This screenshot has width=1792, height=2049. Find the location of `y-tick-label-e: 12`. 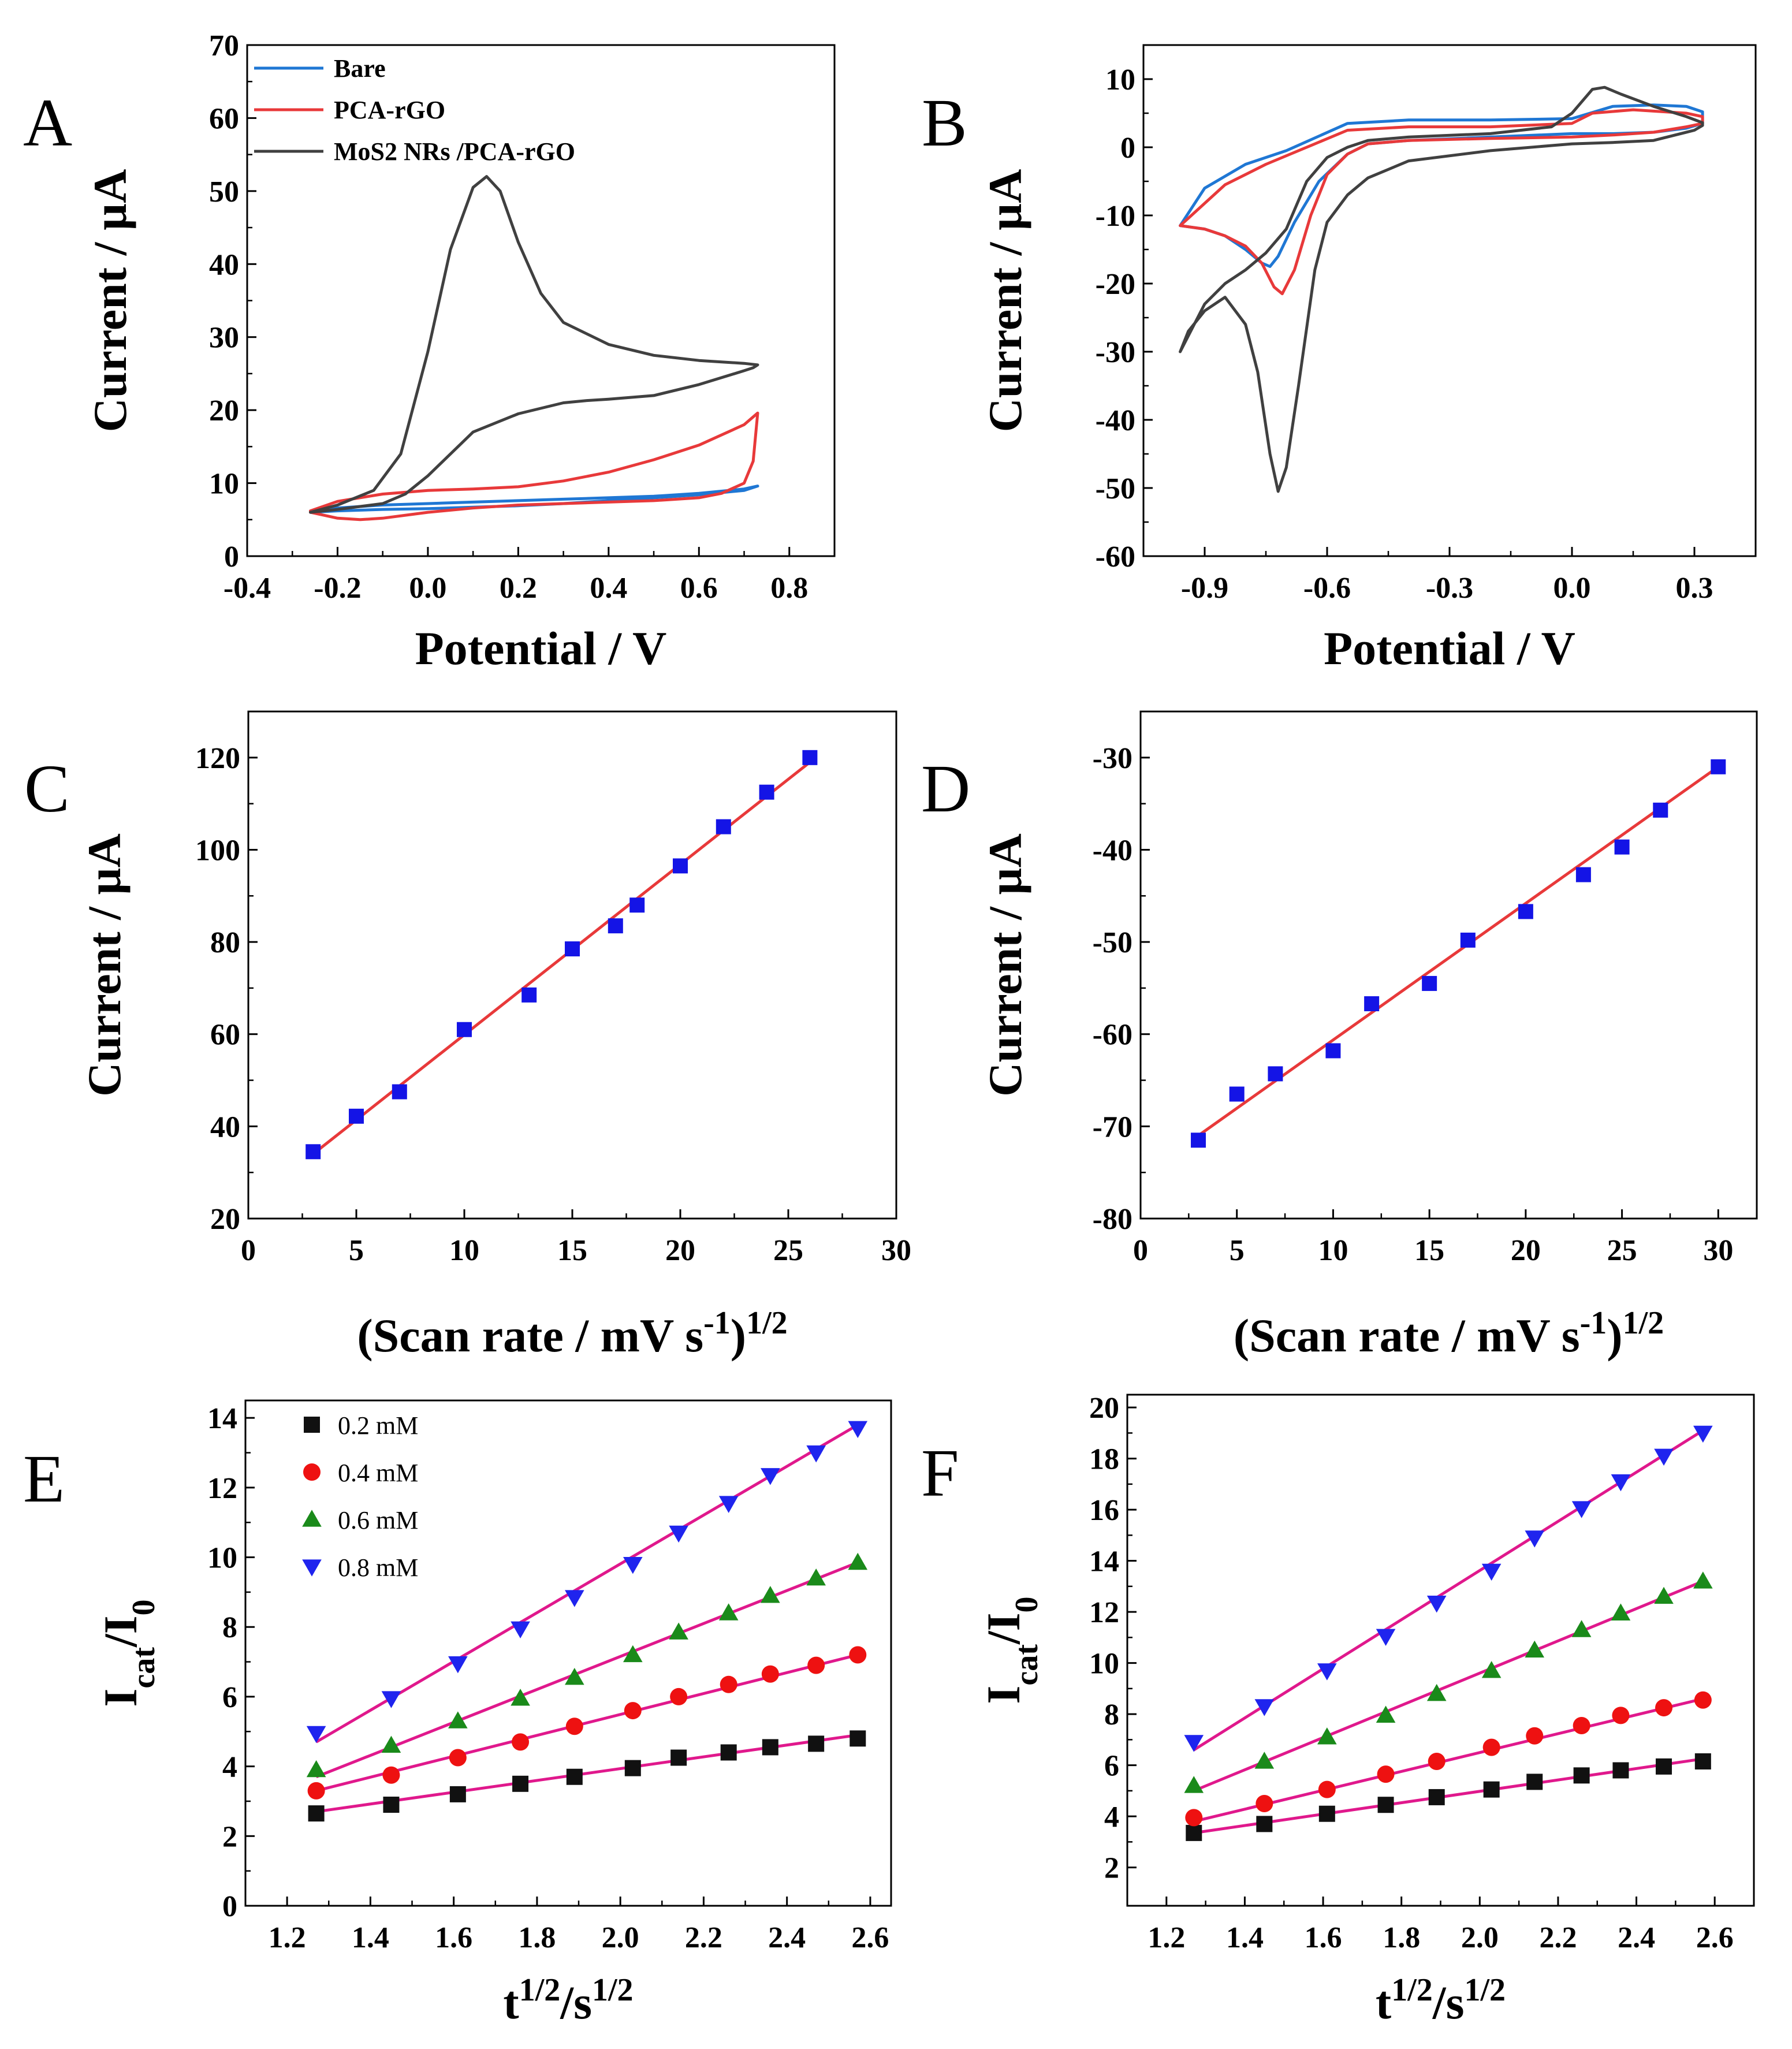

y-tick-label-e: 12 is located at coordinates (222, 1488).